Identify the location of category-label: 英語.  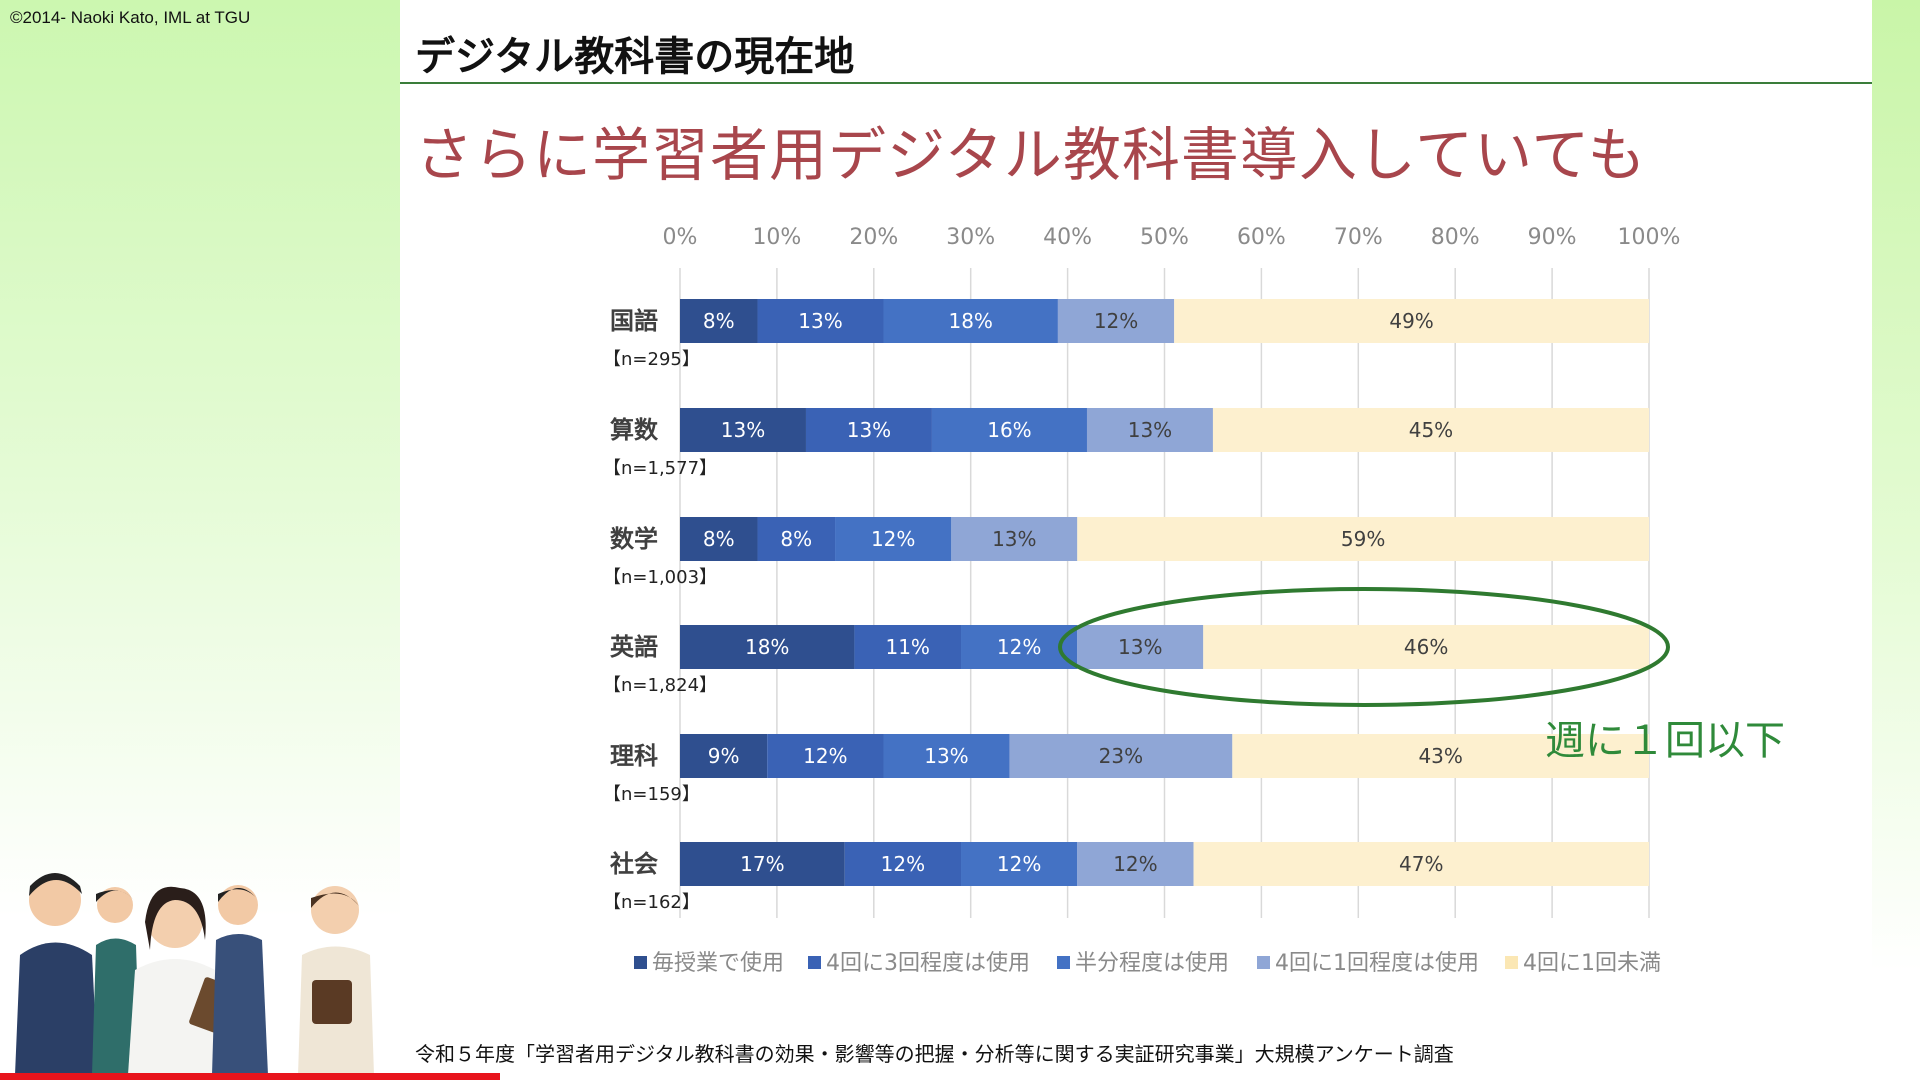
(634, 647).